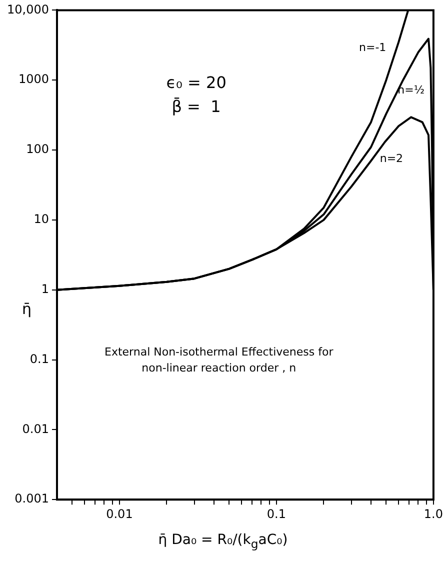 The image size is (446, 572). I want to click on y-tick-label: 0.1, so click(39, 359).